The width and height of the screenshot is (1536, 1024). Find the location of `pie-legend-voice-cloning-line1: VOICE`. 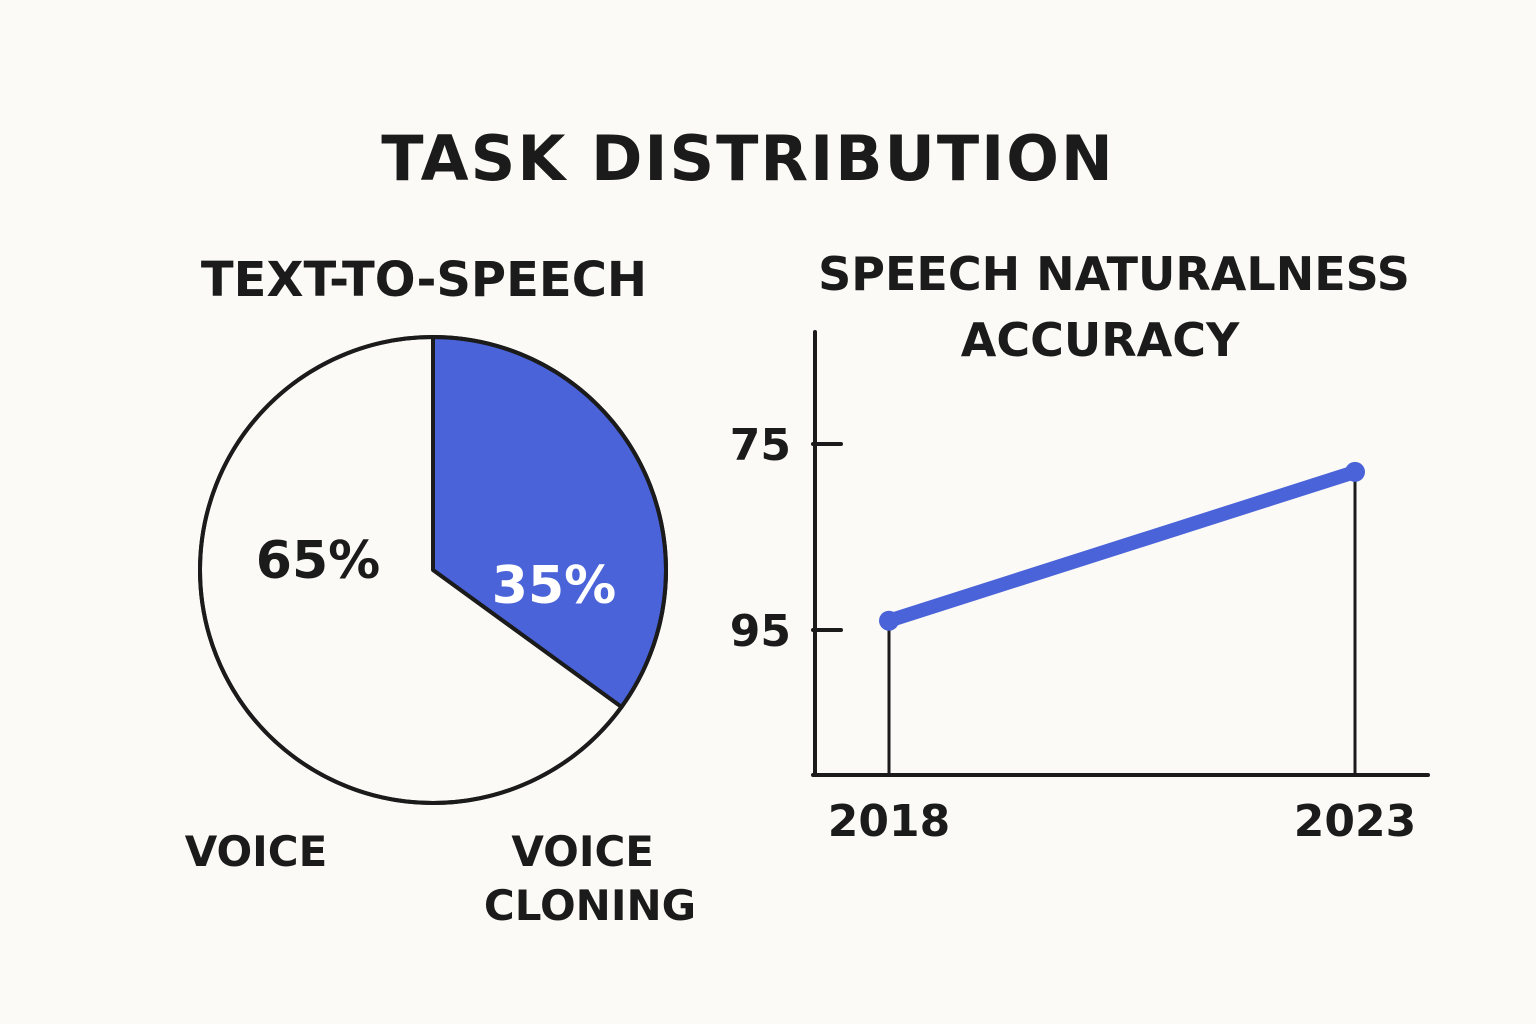

pie-legend-voice-cloning-line1: VOICE is located at coordinates (582, 851).